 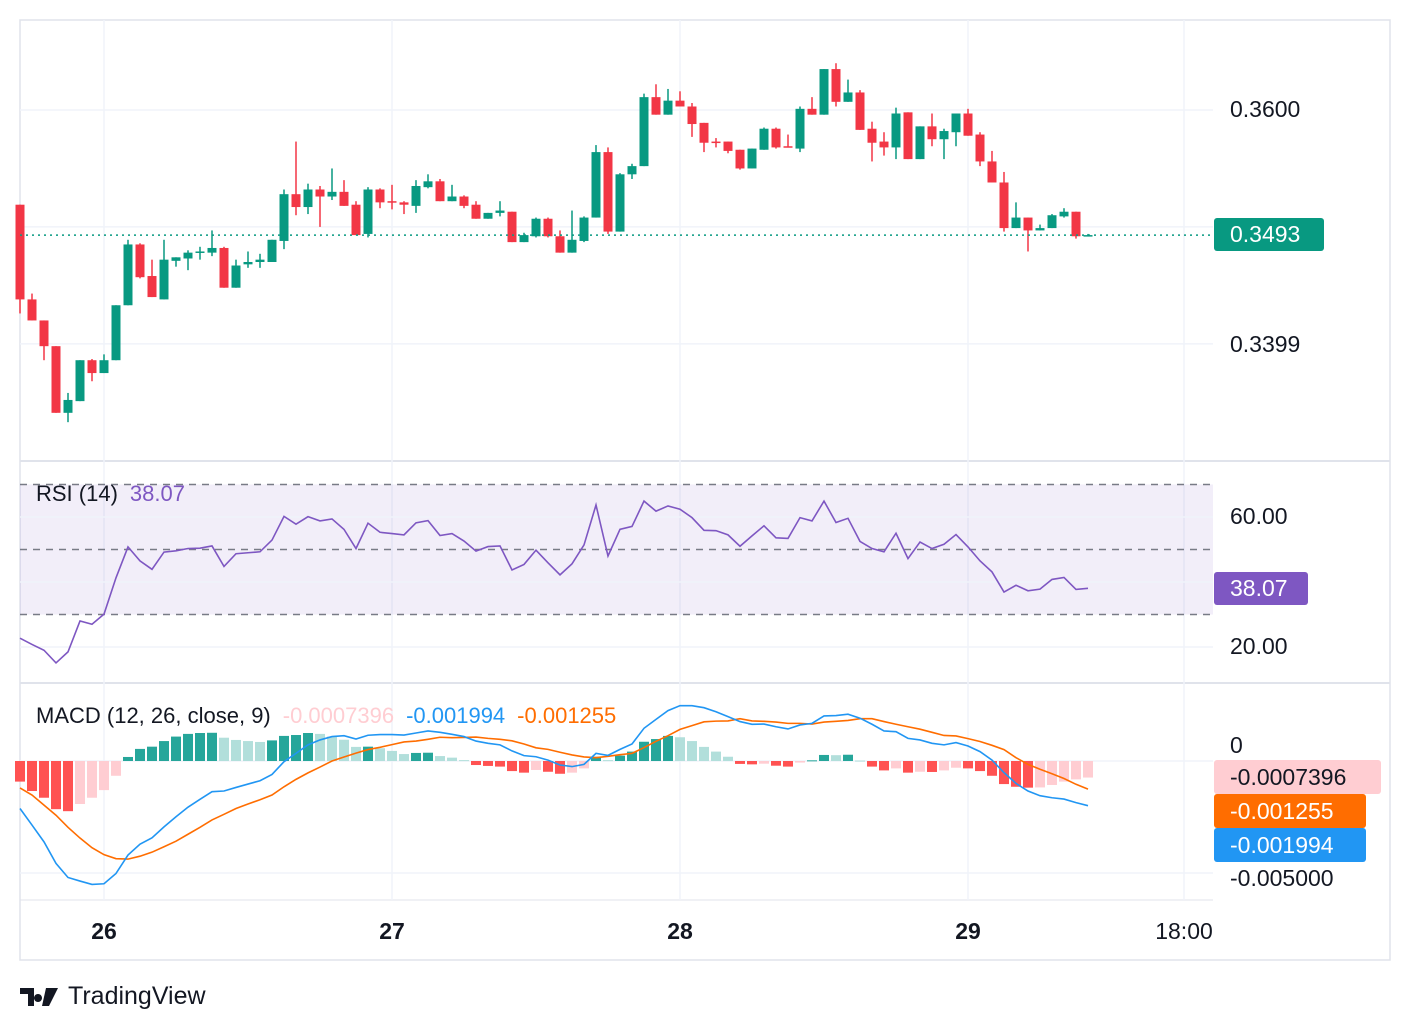 I want to click on rsi-value-badge: 38.07, so click(x=1261, y=588).